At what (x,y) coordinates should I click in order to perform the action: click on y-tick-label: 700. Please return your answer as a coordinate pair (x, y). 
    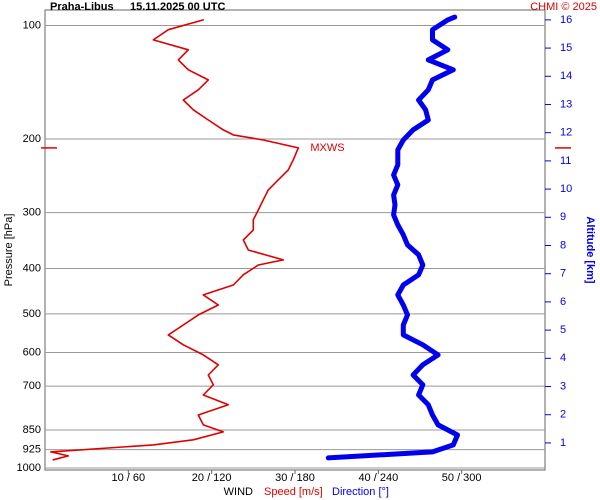
    Looking at the image, I should click on (32, 386).